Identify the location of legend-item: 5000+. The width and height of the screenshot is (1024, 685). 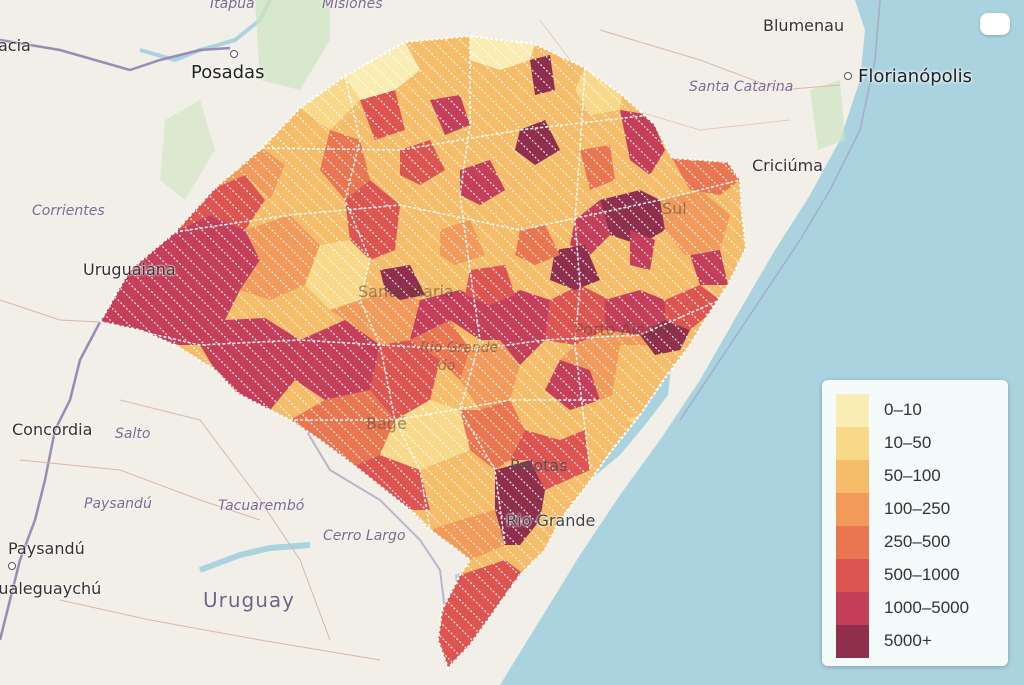
(921, 641).